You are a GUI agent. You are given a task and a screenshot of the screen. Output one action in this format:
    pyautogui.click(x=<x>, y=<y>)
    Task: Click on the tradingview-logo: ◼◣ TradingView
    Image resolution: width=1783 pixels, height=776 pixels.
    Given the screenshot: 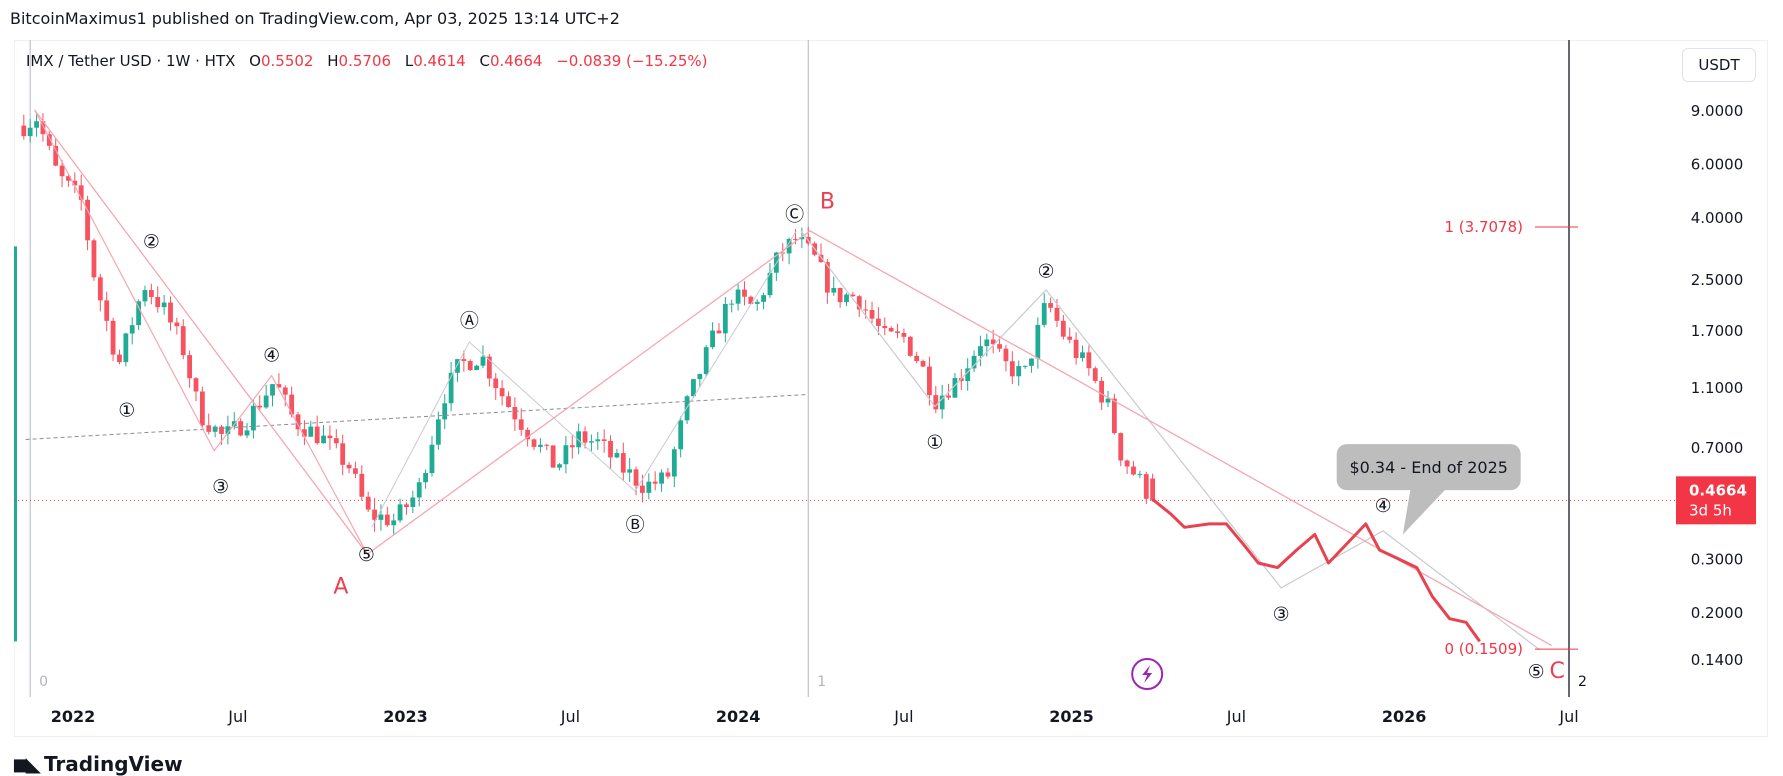 What is the action you would take?
    pyautogui.click(x=97, y=764)
    